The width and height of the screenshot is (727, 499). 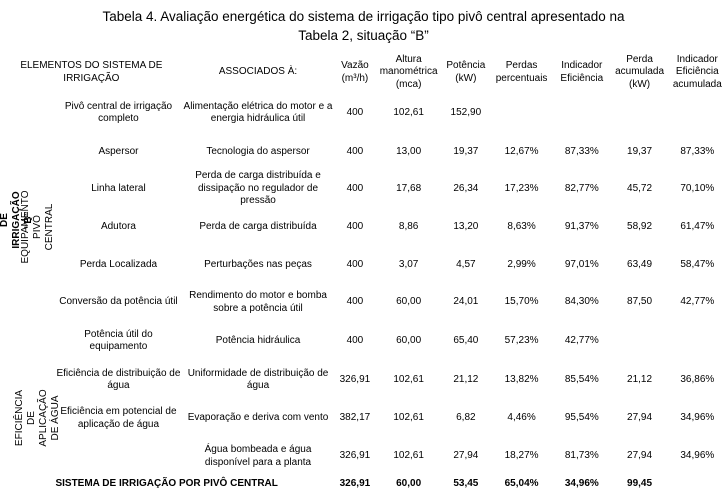 What do you see at coordinates (521, 483) in the screenshot?
I see `summary-perdas: 65,04%` at bounding box center [521, 483].